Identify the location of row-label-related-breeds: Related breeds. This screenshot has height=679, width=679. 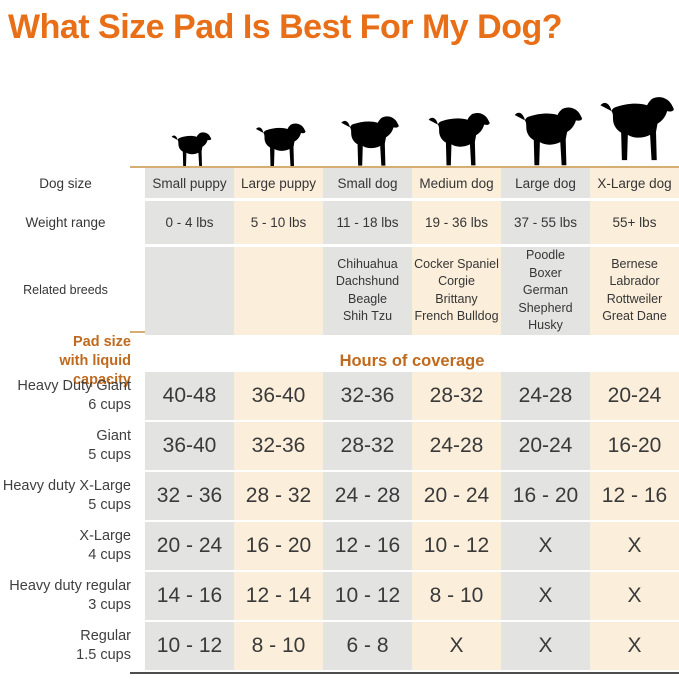
(65, 290).